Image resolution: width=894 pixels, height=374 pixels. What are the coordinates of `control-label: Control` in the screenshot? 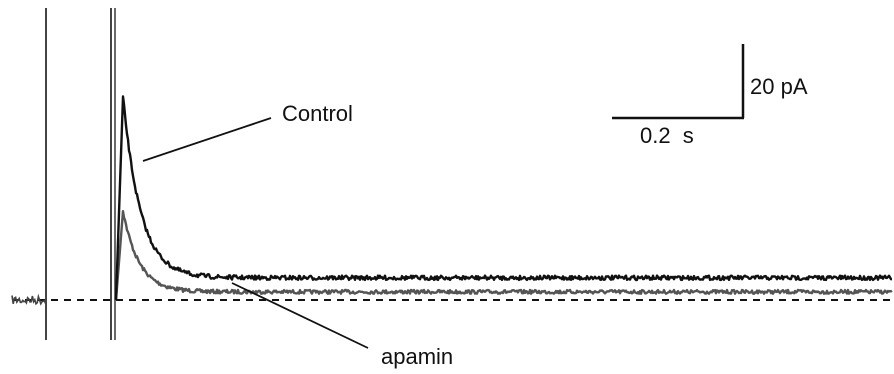 It's located at (317, 113).